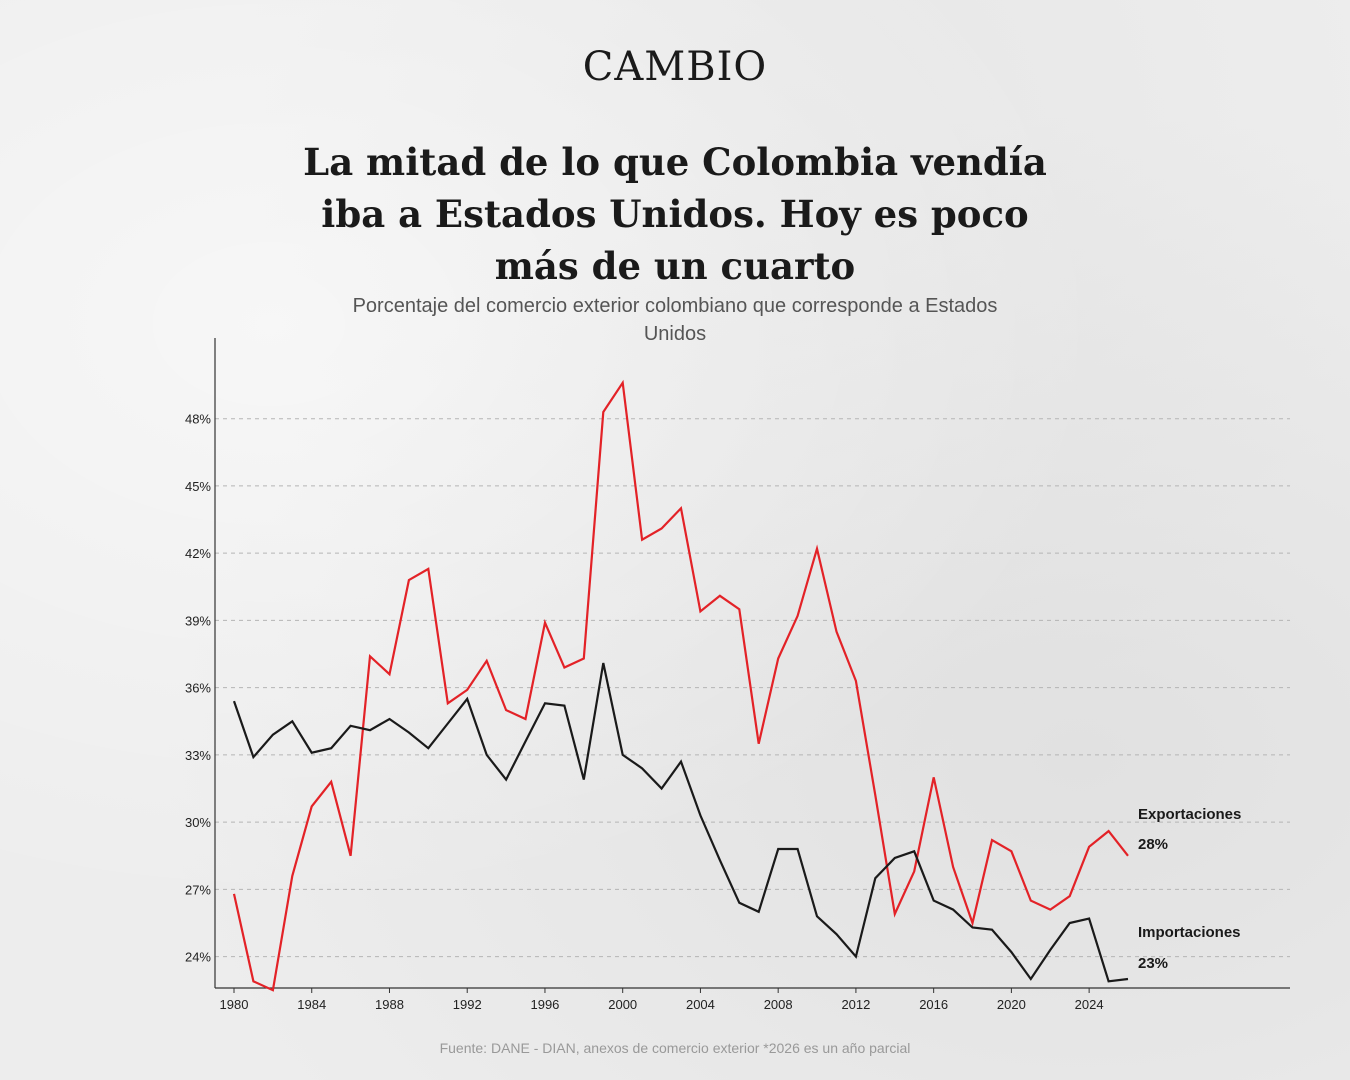  I want to click on x-tick-label: 1996, so click(544, 1004).